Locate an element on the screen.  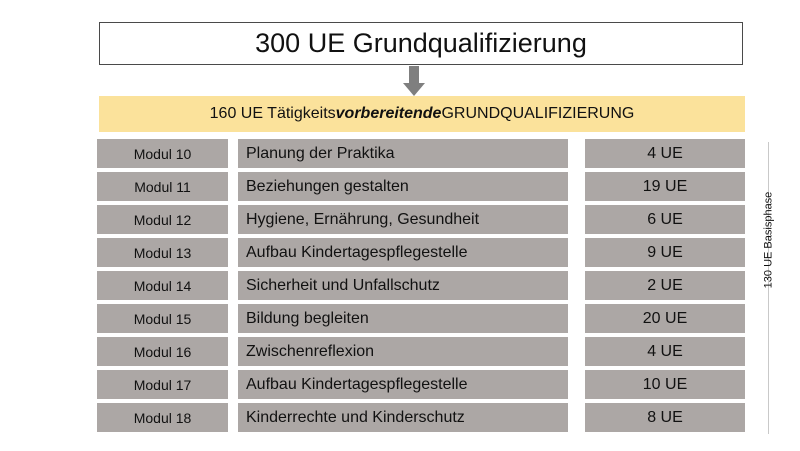
banner-emphasis: vorbereitende is located at coordinates (388, 113).